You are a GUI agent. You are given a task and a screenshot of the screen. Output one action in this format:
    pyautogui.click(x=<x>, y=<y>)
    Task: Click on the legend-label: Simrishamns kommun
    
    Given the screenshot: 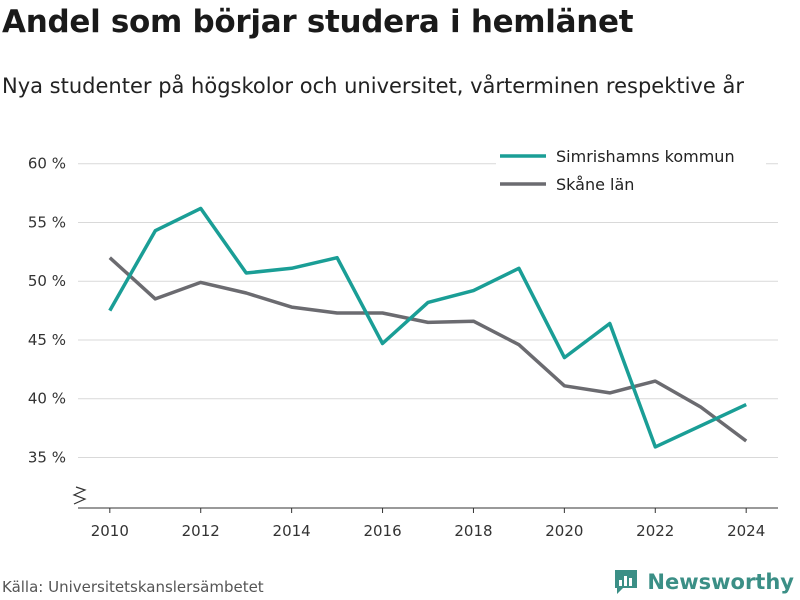 What is the action you would take?
    pyautogui.click(x=645, y=156)
    